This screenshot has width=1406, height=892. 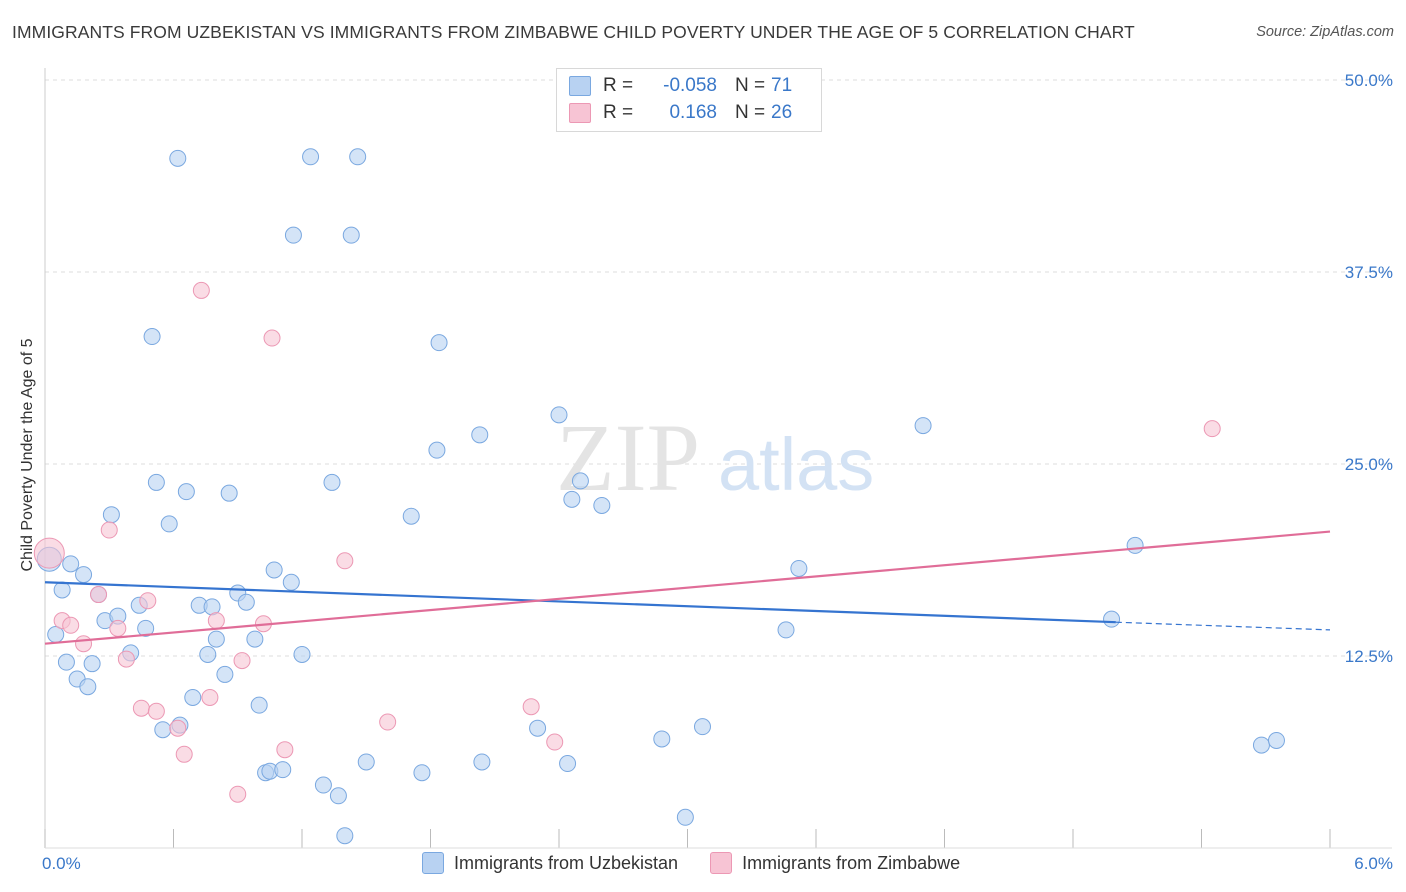 I want to click on zimbabwe-legend-swatch, so click(x=721, y=863).